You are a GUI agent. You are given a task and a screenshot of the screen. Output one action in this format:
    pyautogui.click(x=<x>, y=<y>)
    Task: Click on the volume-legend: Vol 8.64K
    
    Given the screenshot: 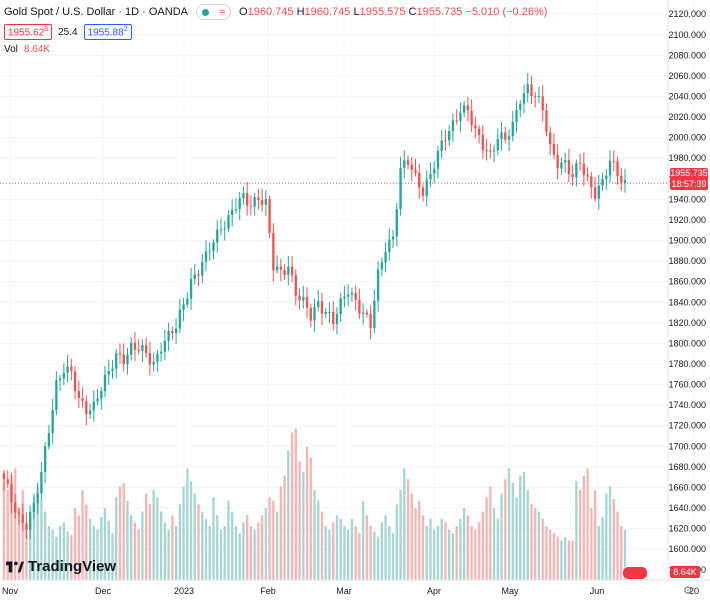 What is the action you would take?
    pyautogui.click(x=27, y=49)
    